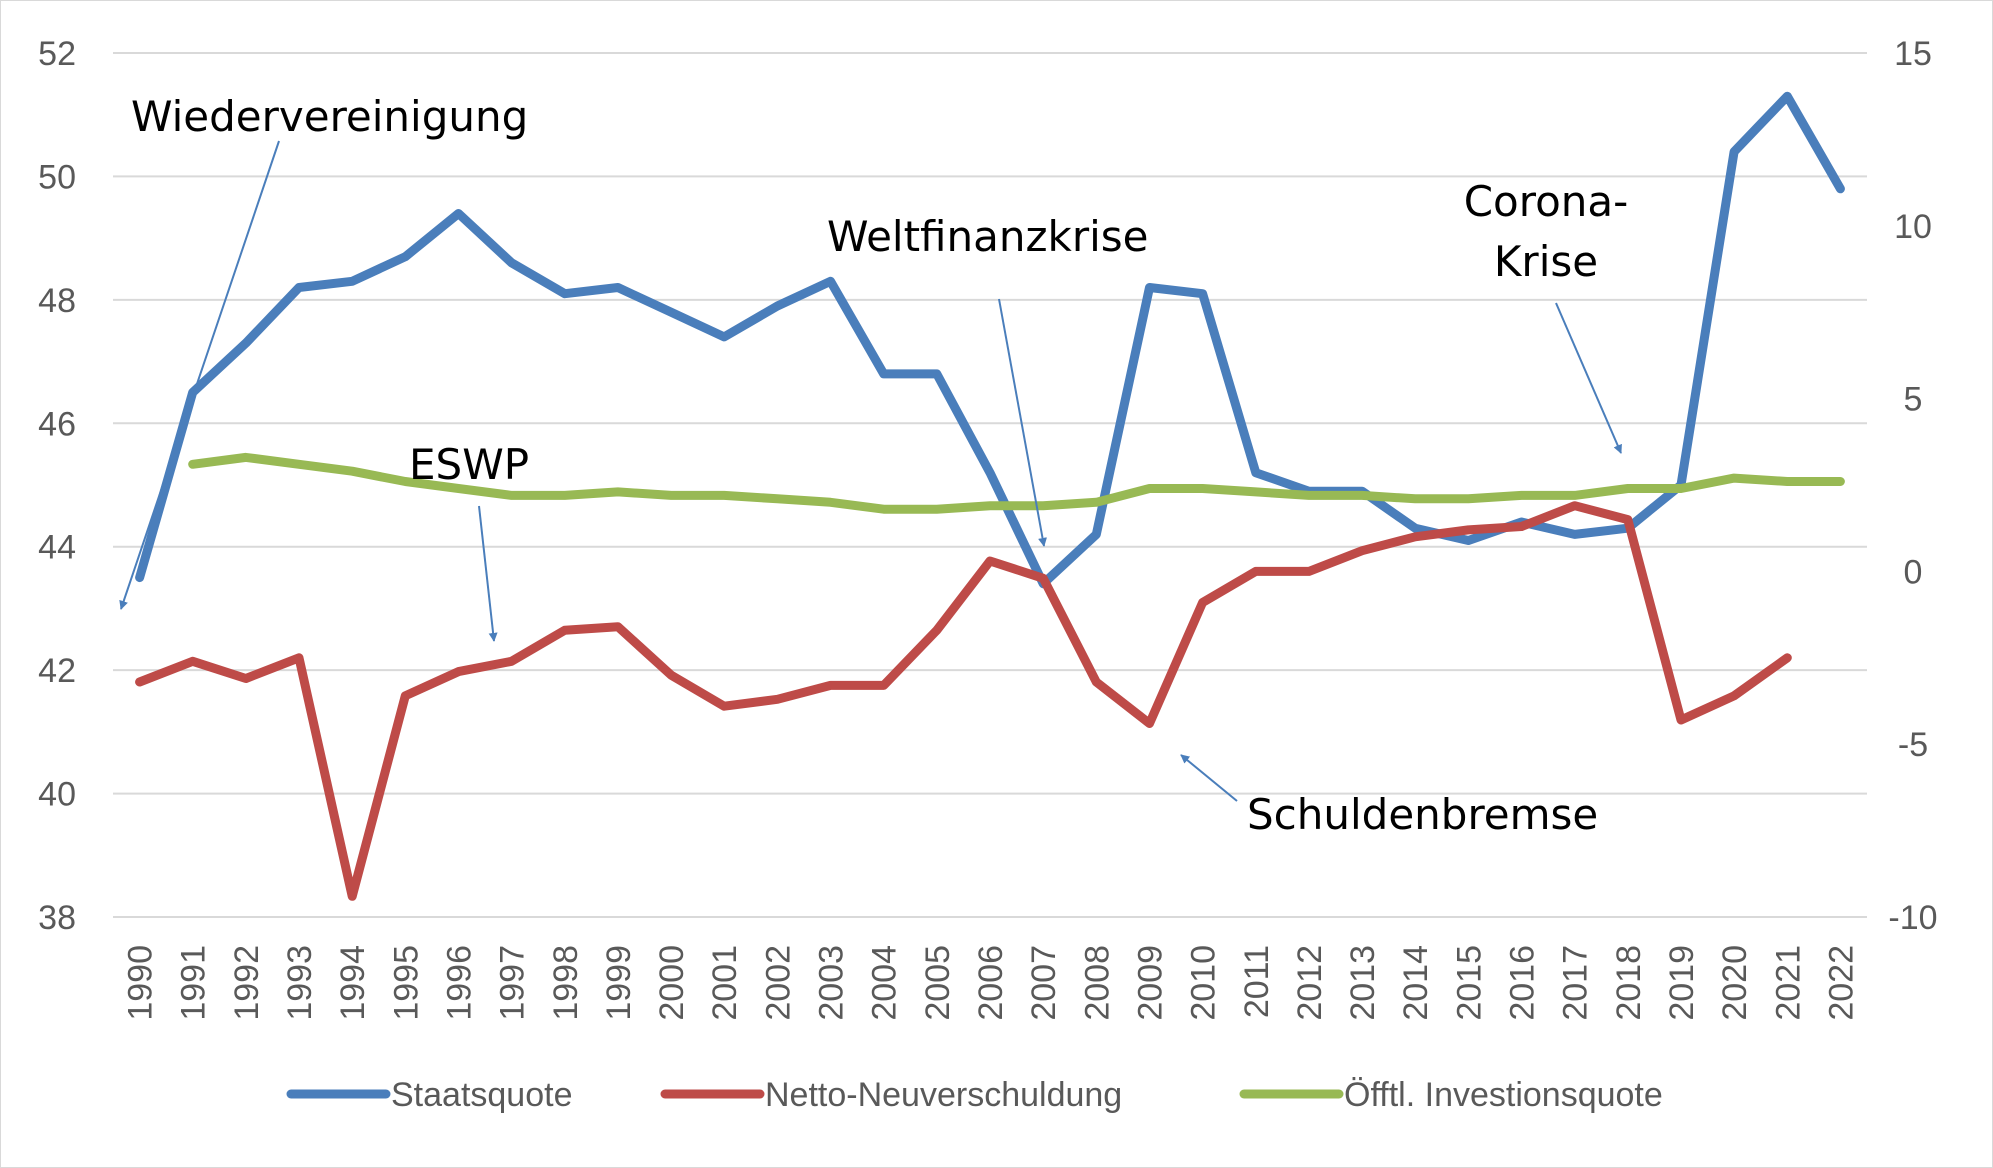 The image size is (1993, 1168). I want to click on right-tick-label: 15, so click(1913, 54).